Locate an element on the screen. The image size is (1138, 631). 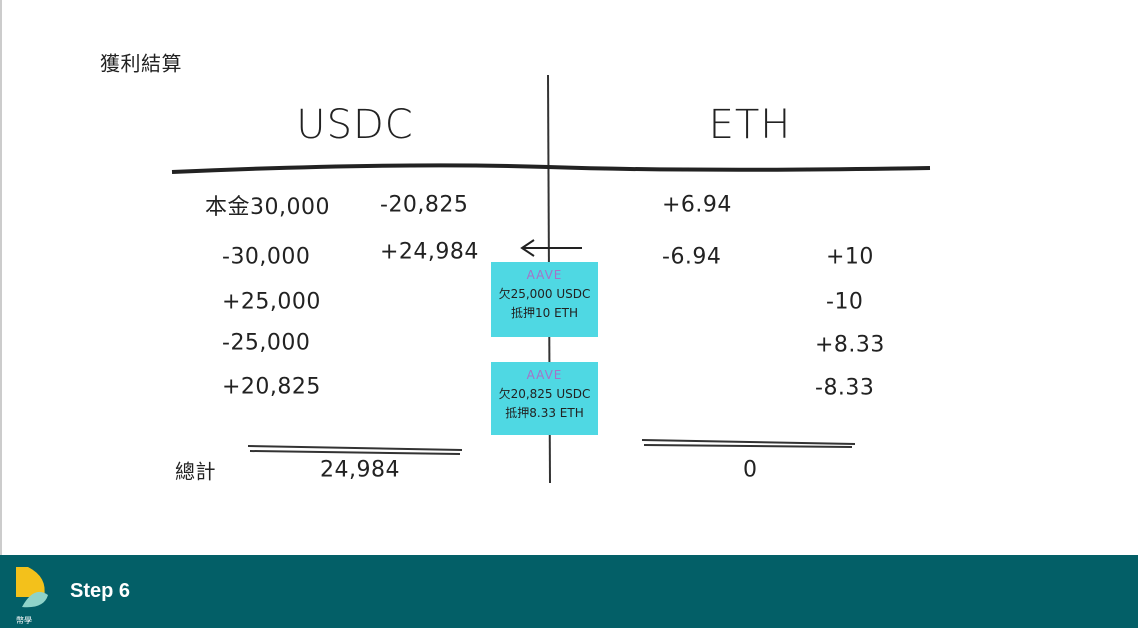
usdc-heading: USDC is located at coordinates (355, 125).